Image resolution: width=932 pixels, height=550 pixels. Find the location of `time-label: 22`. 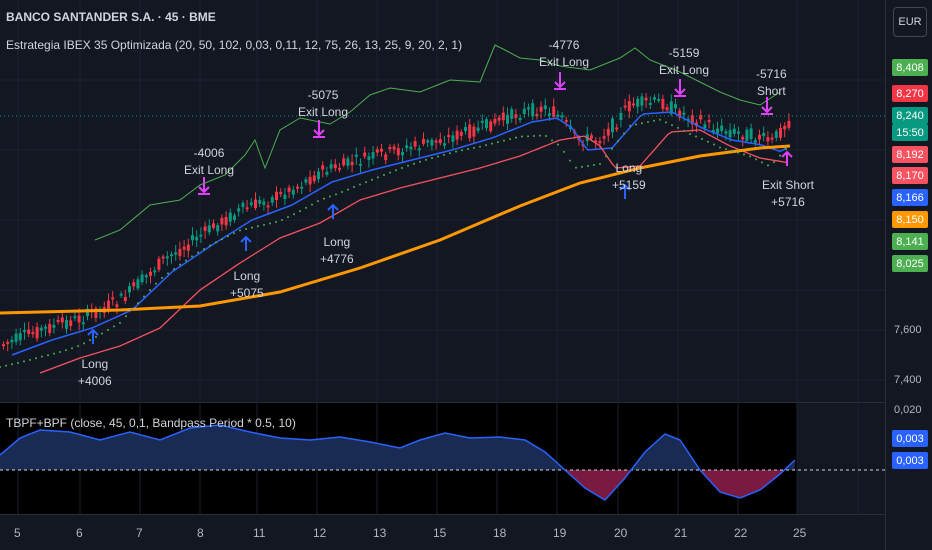

time-label: 22 is located at coordinates (741, 533).